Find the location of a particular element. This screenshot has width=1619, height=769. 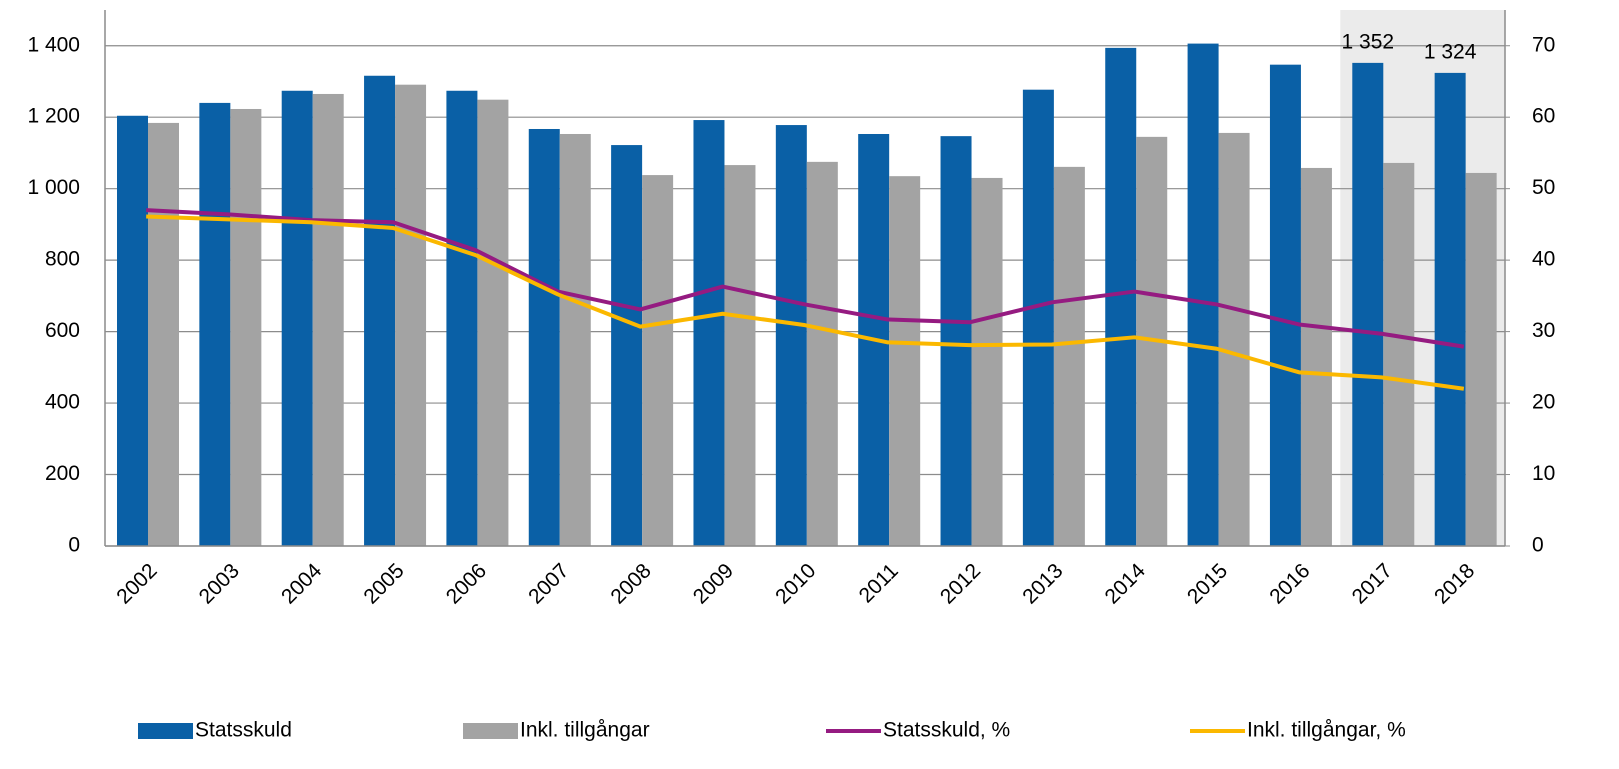

legend-label: Statsskuld, % is located at coordinates (946, 730).